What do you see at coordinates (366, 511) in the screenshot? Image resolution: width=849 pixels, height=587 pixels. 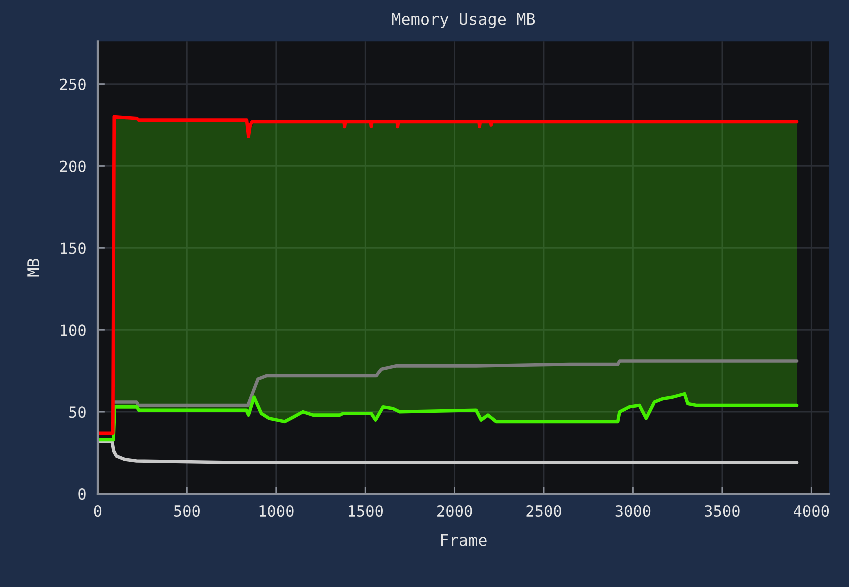 I see `x-tick-label: 1500` at bounding box center [366, 511].